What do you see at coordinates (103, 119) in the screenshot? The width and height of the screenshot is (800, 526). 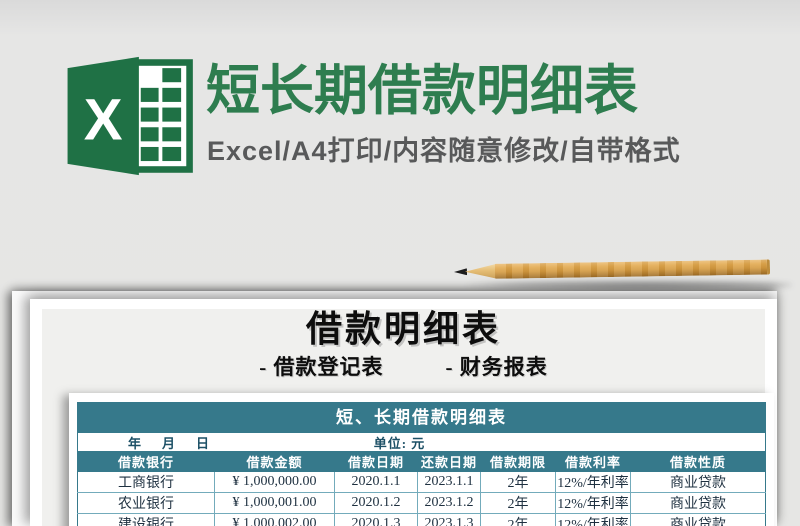 I see `excel-logo-letter: X` at bounding box center [103, 119].